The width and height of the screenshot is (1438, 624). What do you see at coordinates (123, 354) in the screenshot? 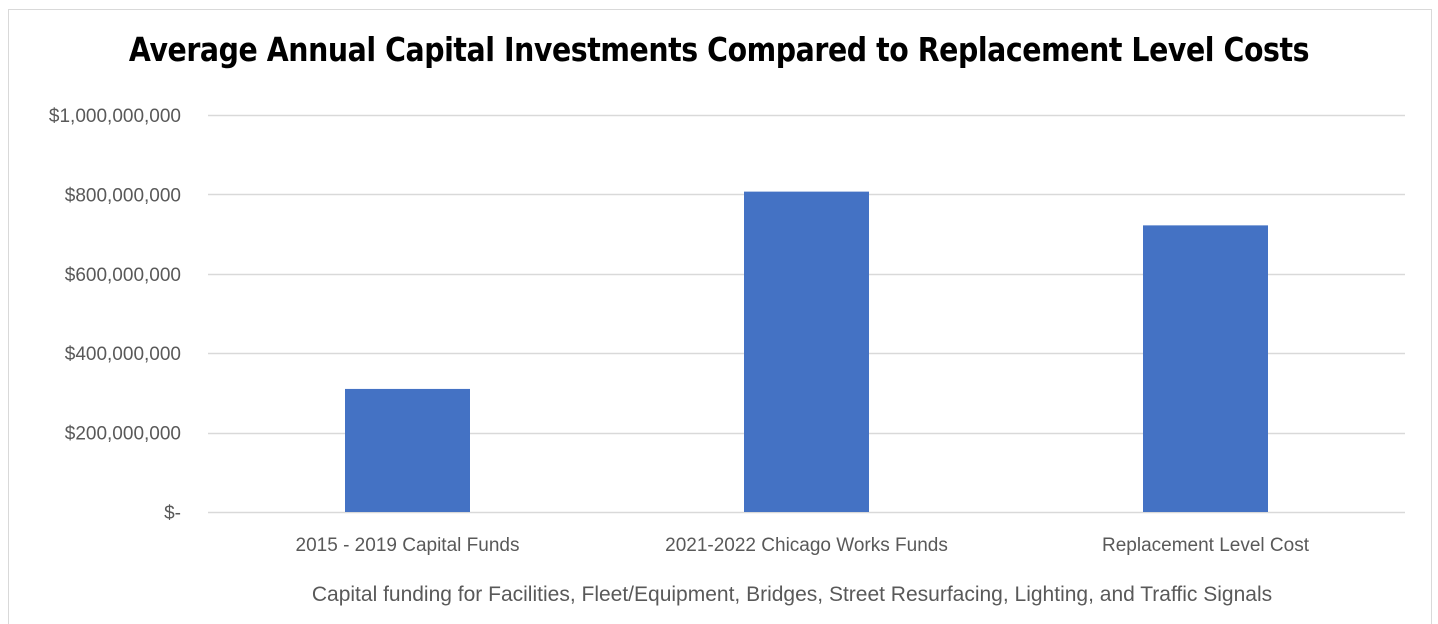
I see `y-tick-label: $400,000,000` at bounding box center [123, 354].